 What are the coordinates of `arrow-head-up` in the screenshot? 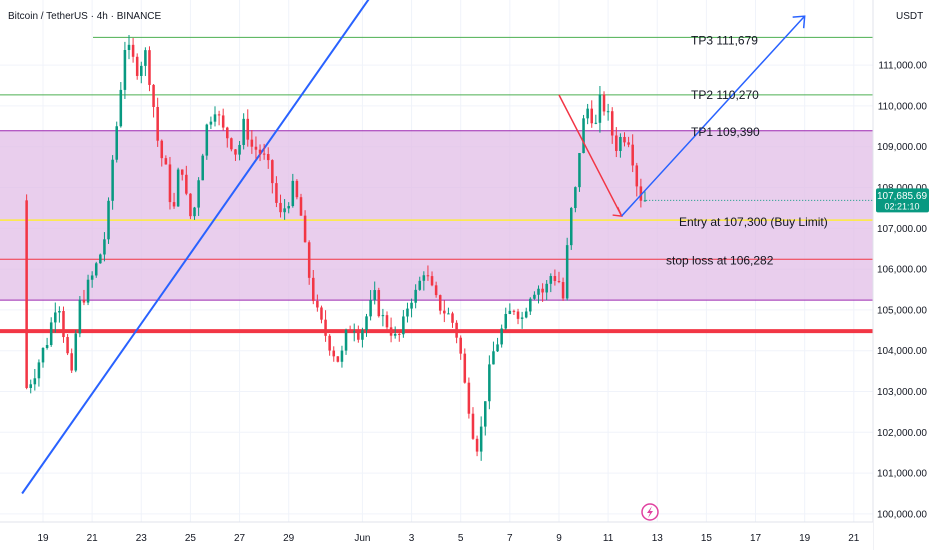 It's located at (799, 22).